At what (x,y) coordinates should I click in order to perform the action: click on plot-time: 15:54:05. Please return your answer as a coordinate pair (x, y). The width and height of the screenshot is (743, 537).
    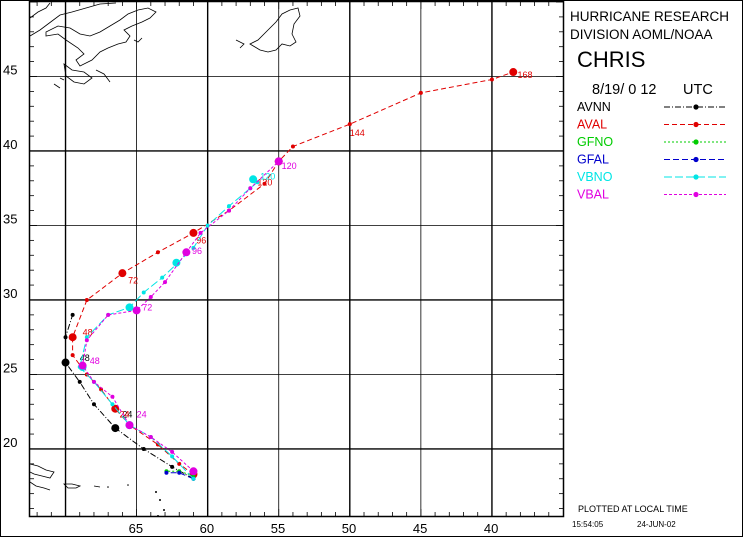
    Looking at the image, I should click on (588, 524).